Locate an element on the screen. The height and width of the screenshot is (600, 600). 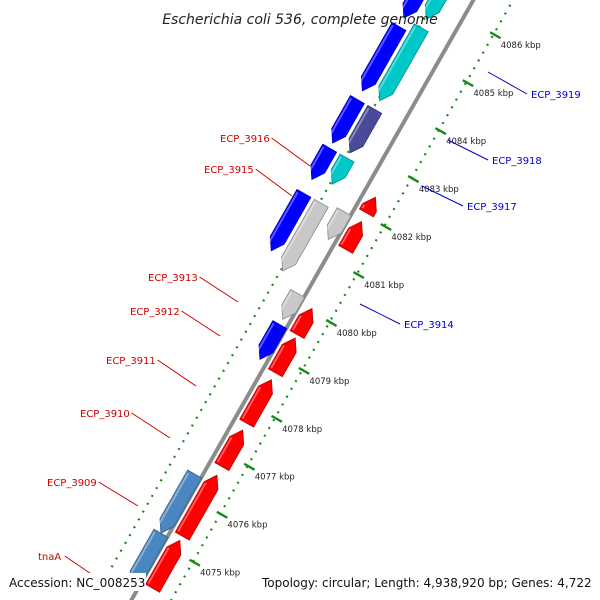
gene-label-ecp-3910: ECP_3910 is located at coordinates (125, 424).